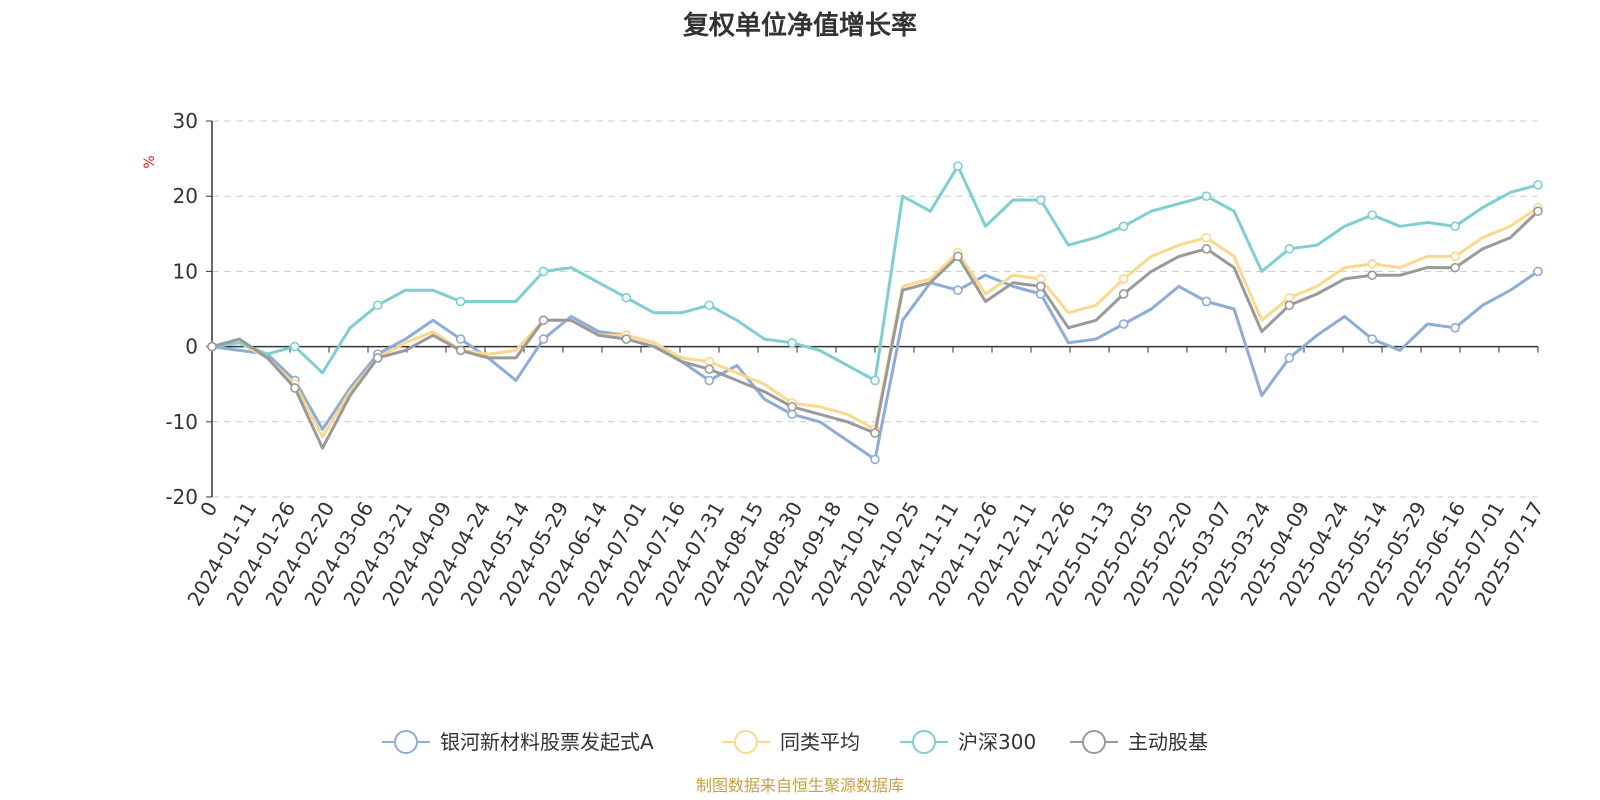 This screenshot has width=1600, height=800. I want to click on legend-label: 主动股基, so click(1168, 742).